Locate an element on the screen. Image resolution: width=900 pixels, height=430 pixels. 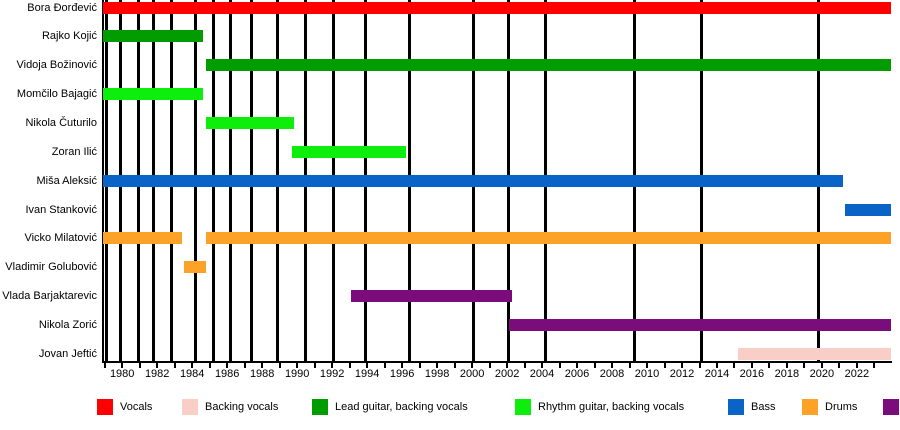
member-label: Nikola Čuturilo is located at coordinates (61, 122).